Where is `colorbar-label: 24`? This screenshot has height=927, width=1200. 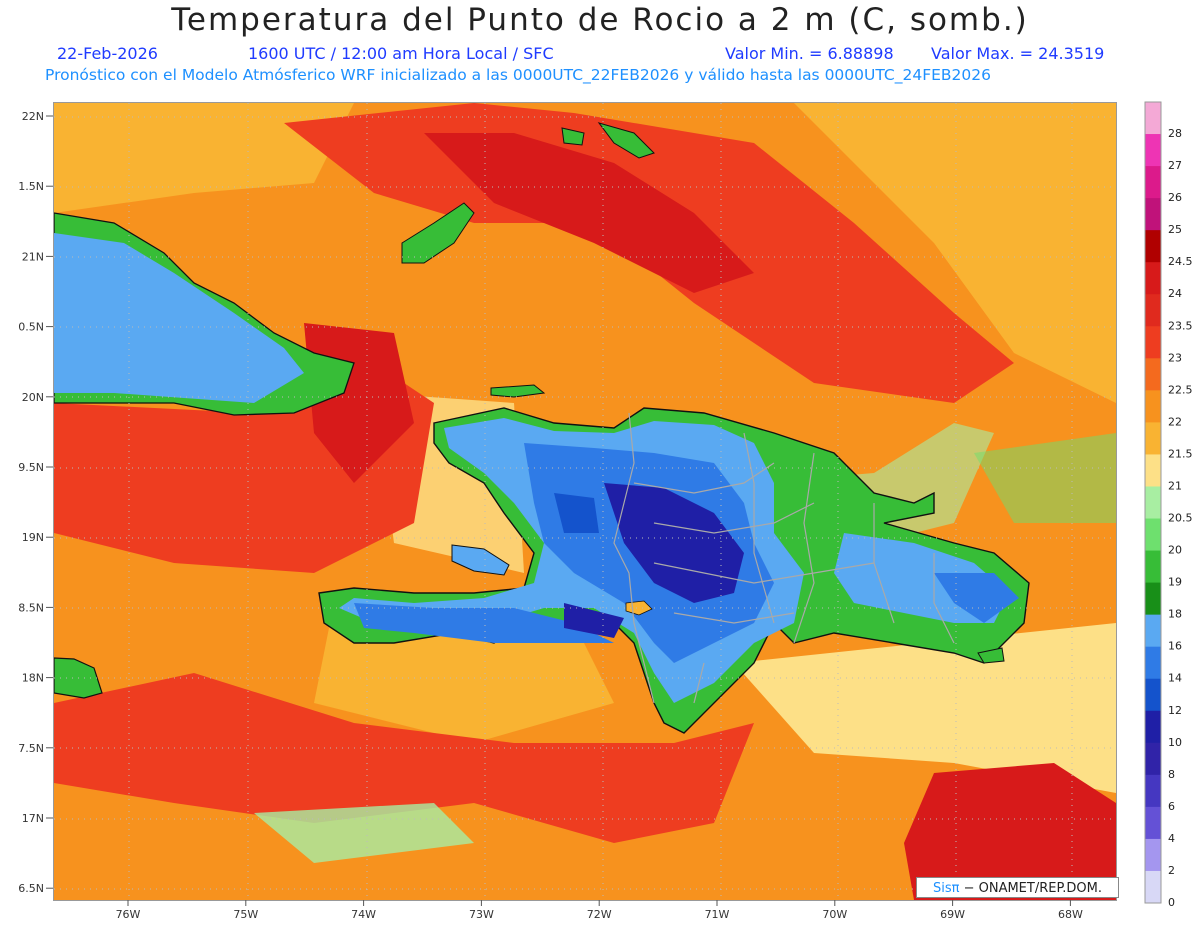 colorbar-label: 24 is located at coordinates (1175, 293).